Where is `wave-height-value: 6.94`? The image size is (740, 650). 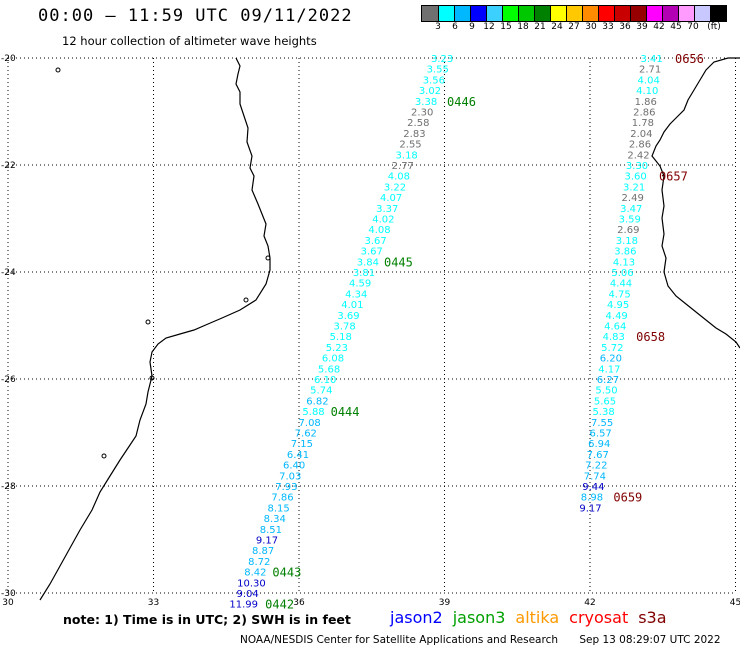
wave-height-value: 6.94 is located at coordinates (599, 444).